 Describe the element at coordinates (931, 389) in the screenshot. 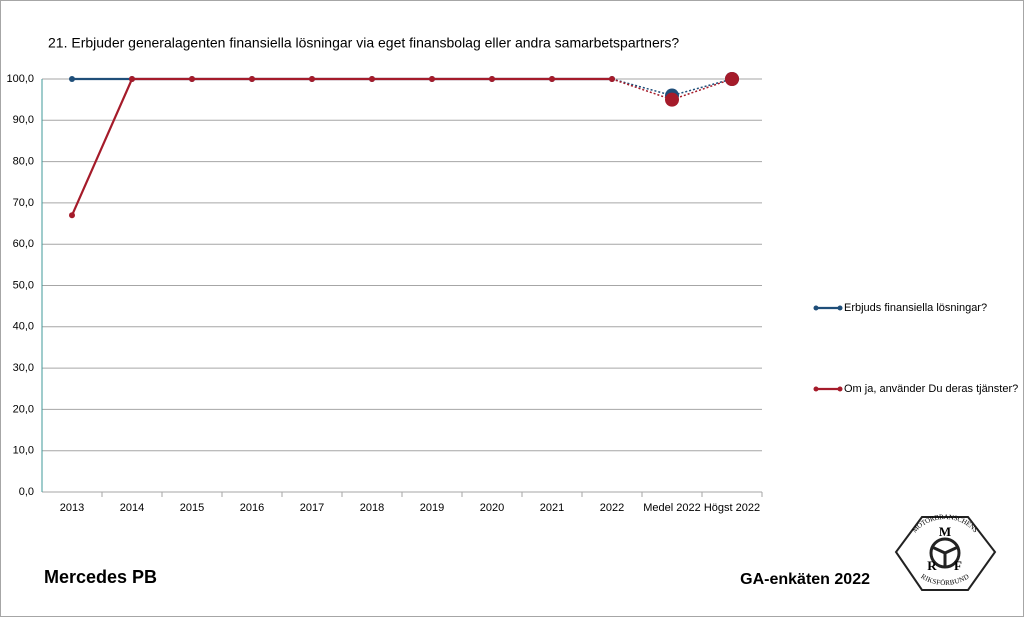

I see `legend-label: Om ja, använder Du deras tjänster?` at that location.